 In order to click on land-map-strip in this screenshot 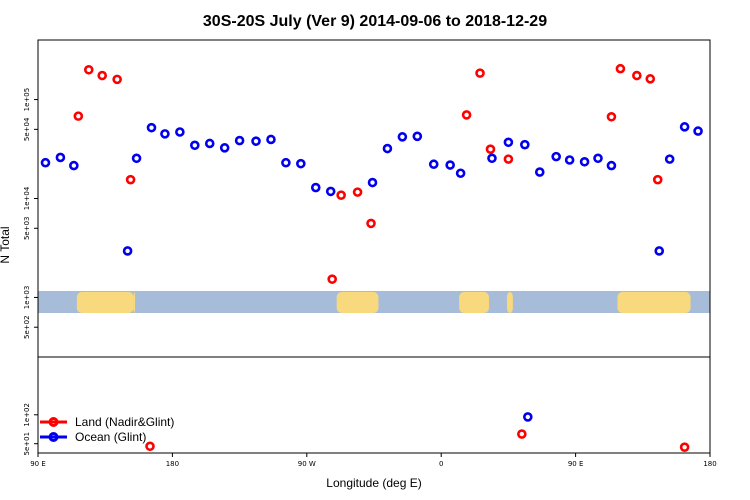, I will do `click(374, 302)`.